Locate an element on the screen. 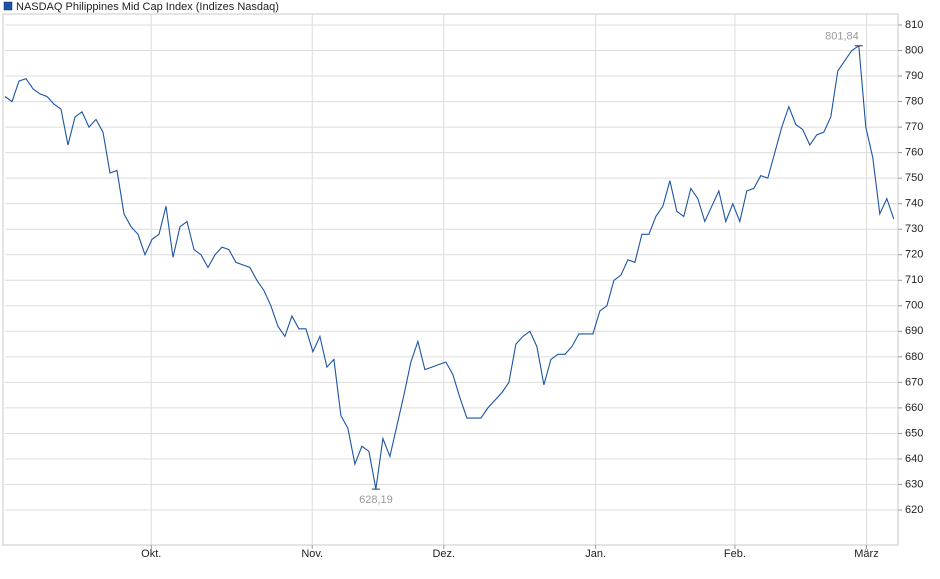  y-tick-label: 790 is located at coordinates (914, 76).